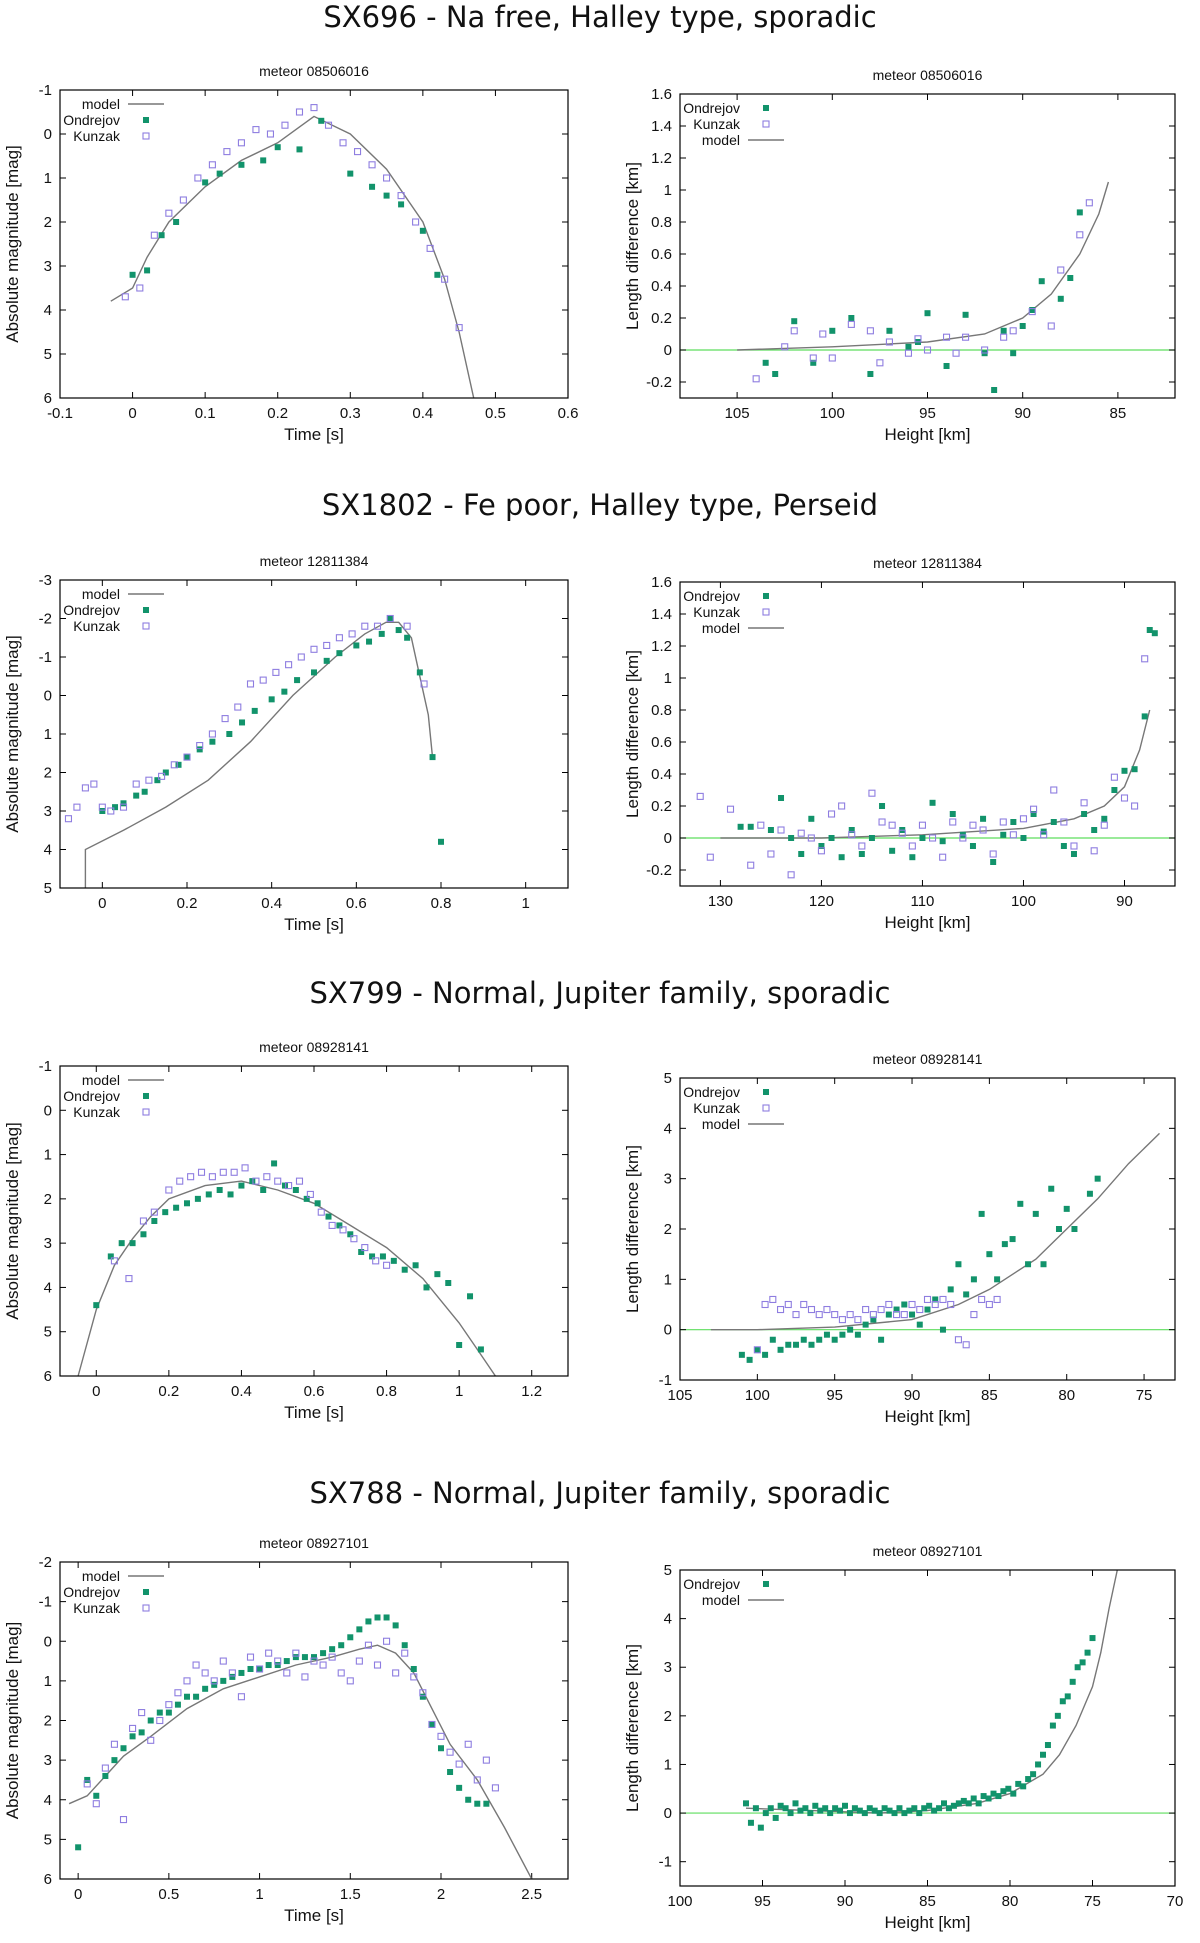  What do you see at coordinates (930, 1700) in the screenshot?
I see `plot-area` at bounding box center [930, 1700].